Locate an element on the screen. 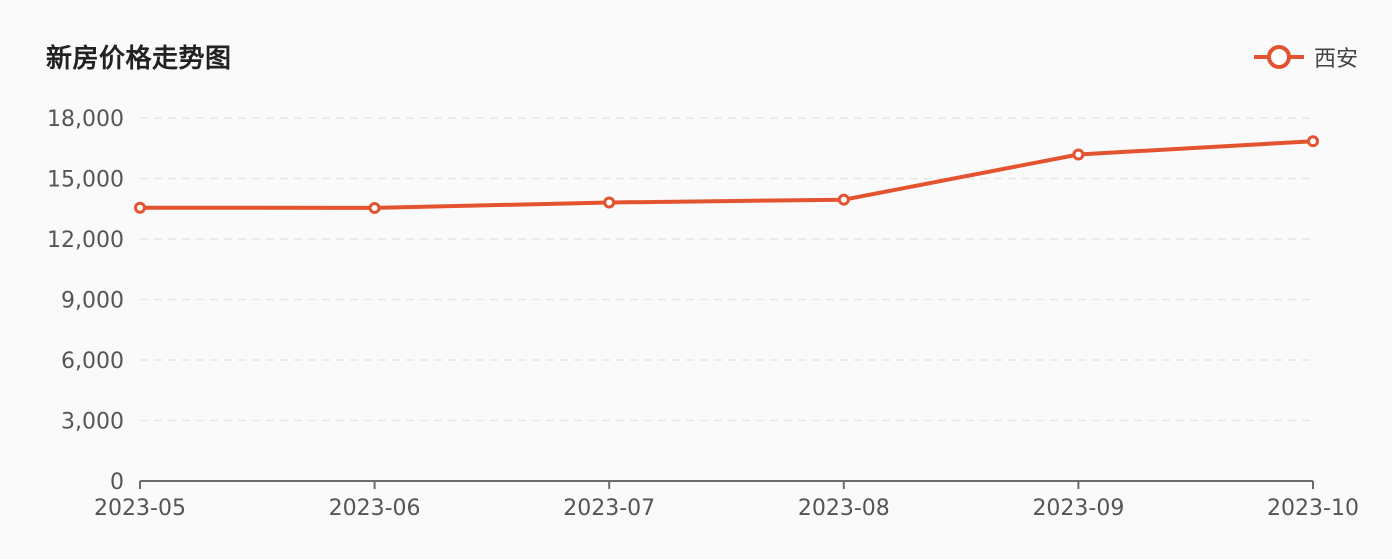  series-line is located at coordinates (726, 174).